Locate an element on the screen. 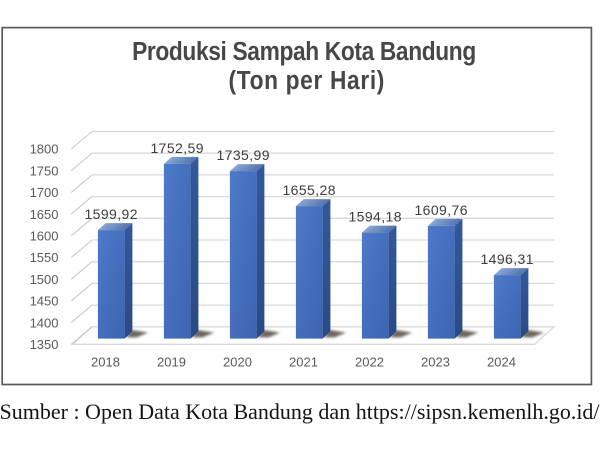 The height and width of the screenshot is (450, 600). svg-text: 1609,76 is located at coordinates (440, 210).